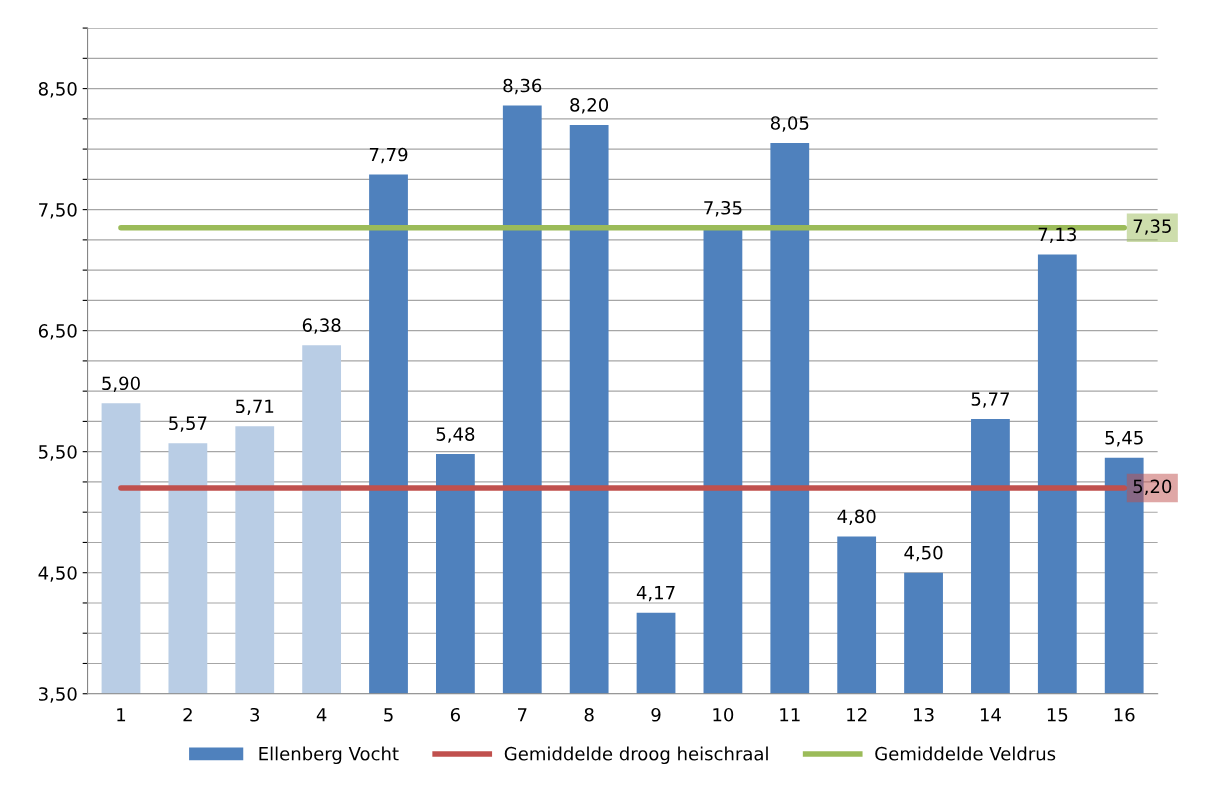 This screenshot has width=1216, height=802. Describe the element at coordinates (1124, 714) in the screenshot. I see `x-tick-label: 16` at that location.